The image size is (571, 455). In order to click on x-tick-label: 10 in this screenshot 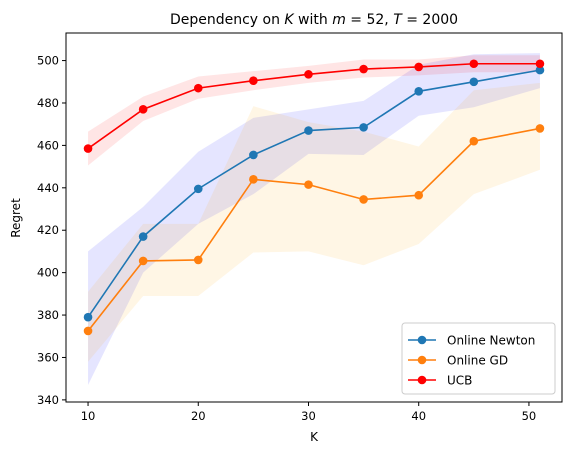, I will do `click(88, 416)`.